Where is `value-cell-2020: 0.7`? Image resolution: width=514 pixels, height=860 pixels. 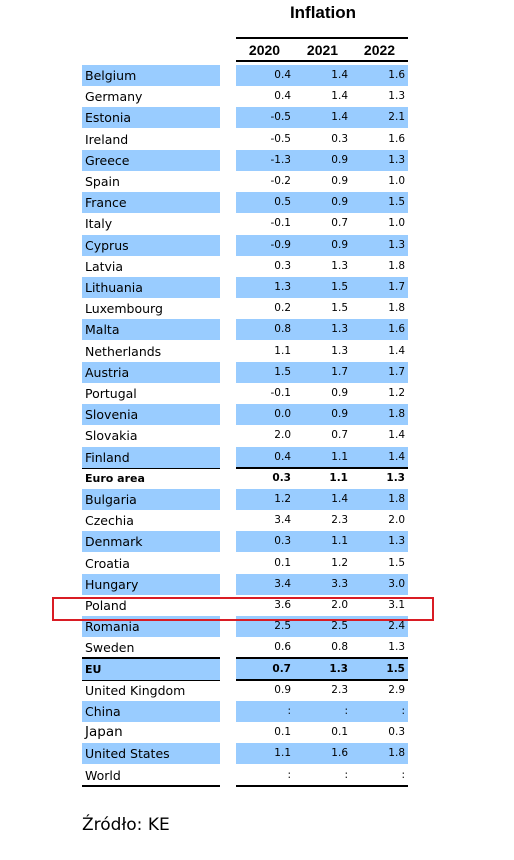 value-cell-2020: 0.7 is located at coordinates (265, 669).